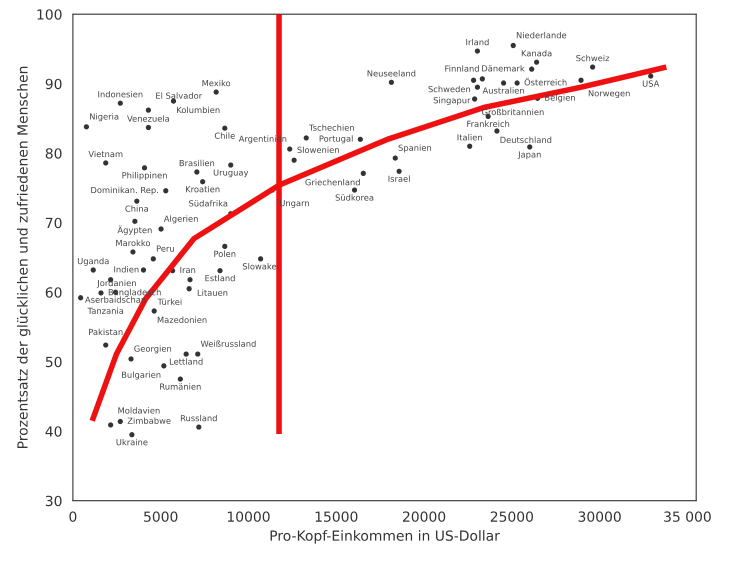  I want to click on data-label: Zimbabwe, so click(149, 420).